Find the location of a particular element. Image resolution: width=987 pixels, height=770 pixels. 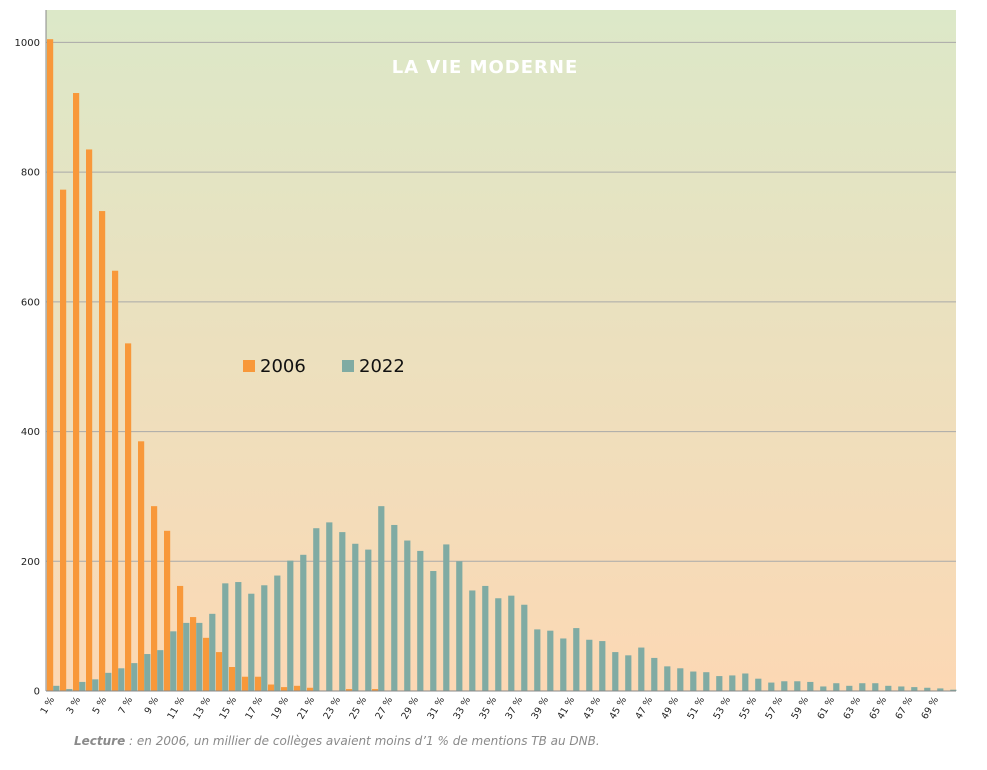

legend: 2006 2022 is located at coordinates (324, 366).